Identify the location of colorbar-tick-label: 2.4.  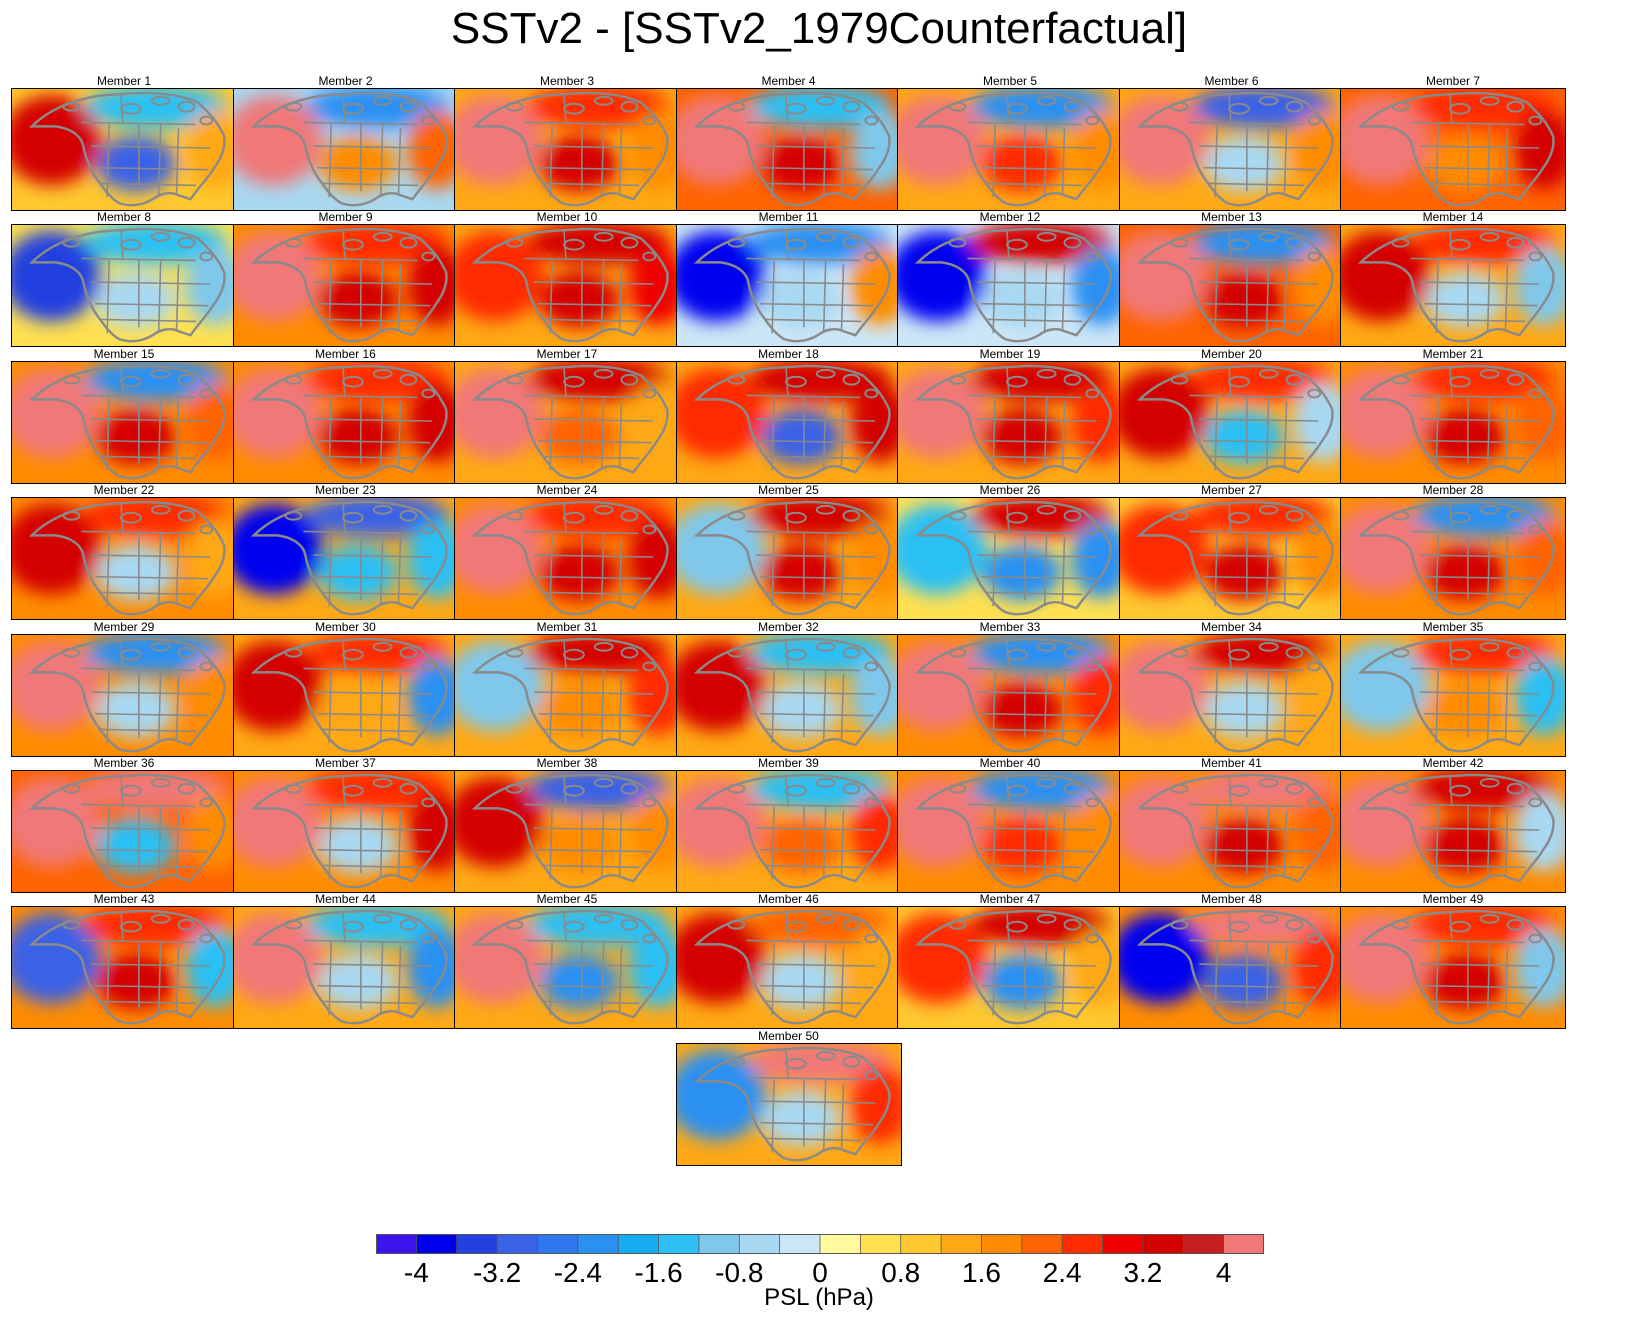
(1062, 1272).